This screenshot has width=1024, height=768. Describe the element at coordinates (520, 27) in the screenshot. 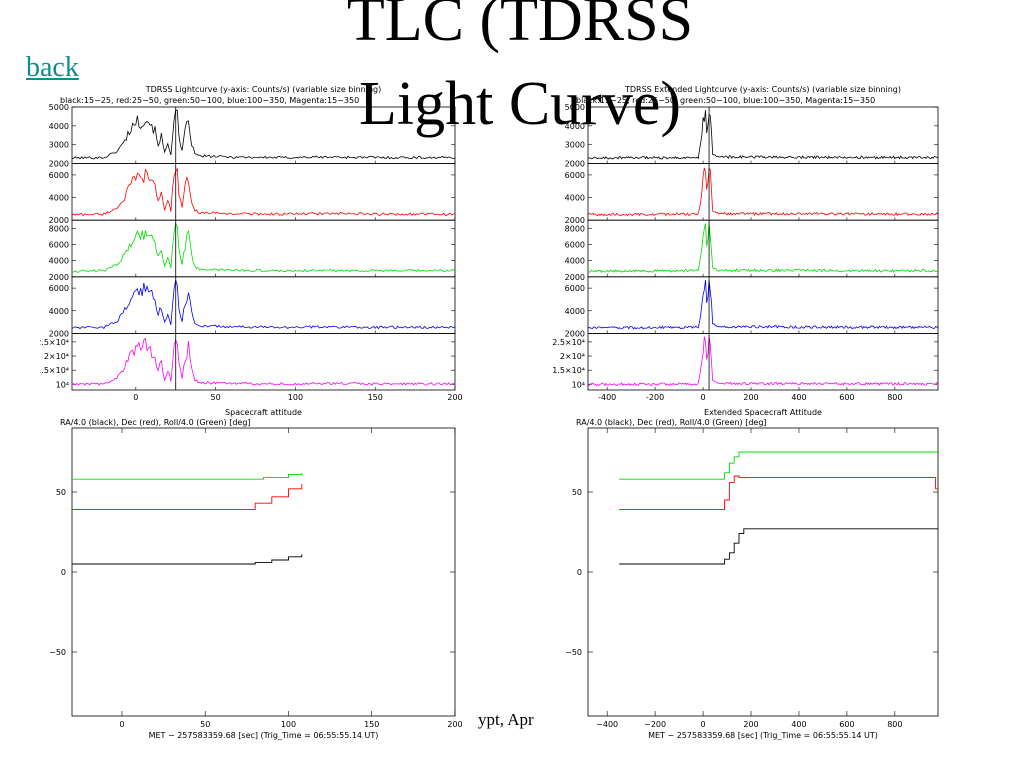

I see `slide-title-line-1: TLC (TDRSS` at that location.